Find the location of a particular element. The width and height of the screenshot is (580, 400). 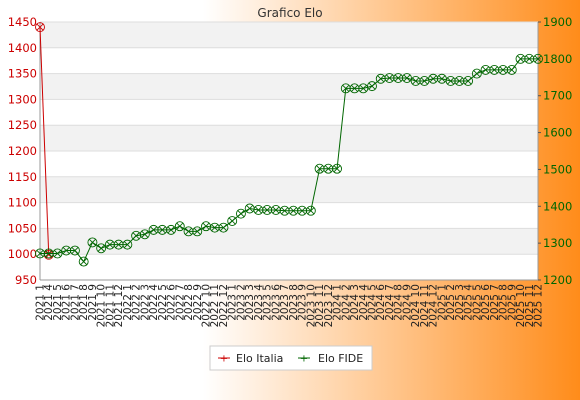

x-tick-label: 2024 8 is located at coordinates (399, 302).